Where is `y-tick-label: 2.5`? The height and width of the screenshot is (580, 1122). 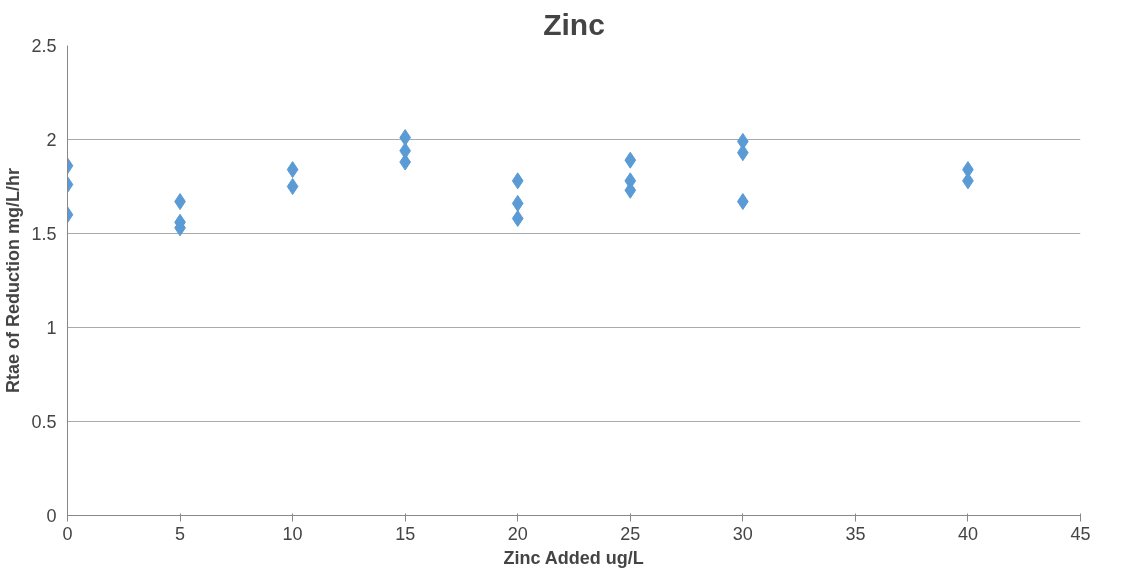 y-tick-label: 2.5 is located at coordinates (44, 46).